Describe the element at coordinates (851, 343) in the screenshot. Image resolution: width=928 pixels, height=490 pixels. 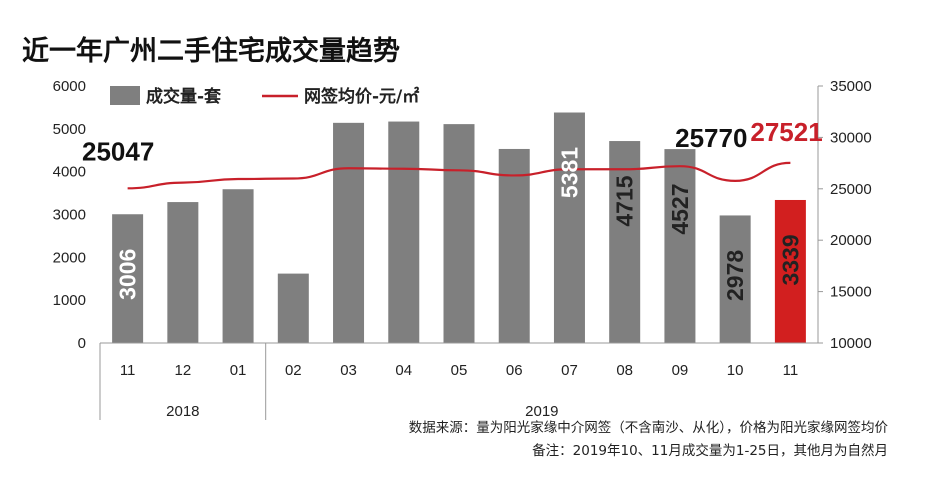
I see `y-right-tick-10000: 10000` at that location.